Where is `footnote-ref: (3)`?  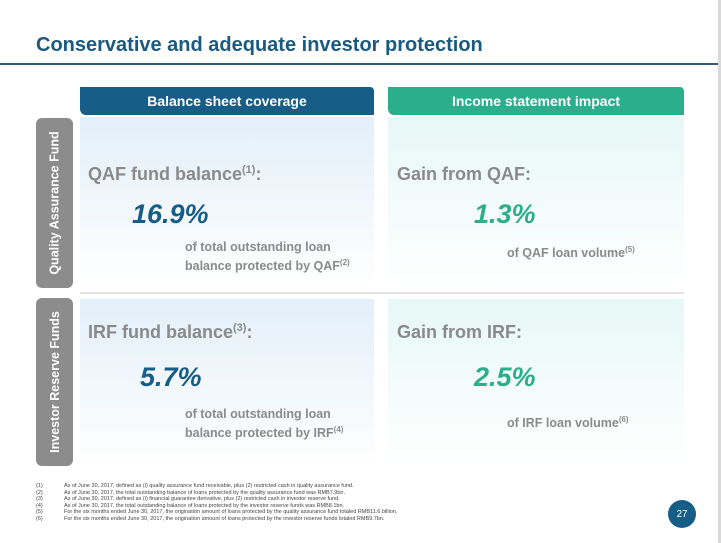 footnote-ref: (3) is located at coordinates (240, 328).